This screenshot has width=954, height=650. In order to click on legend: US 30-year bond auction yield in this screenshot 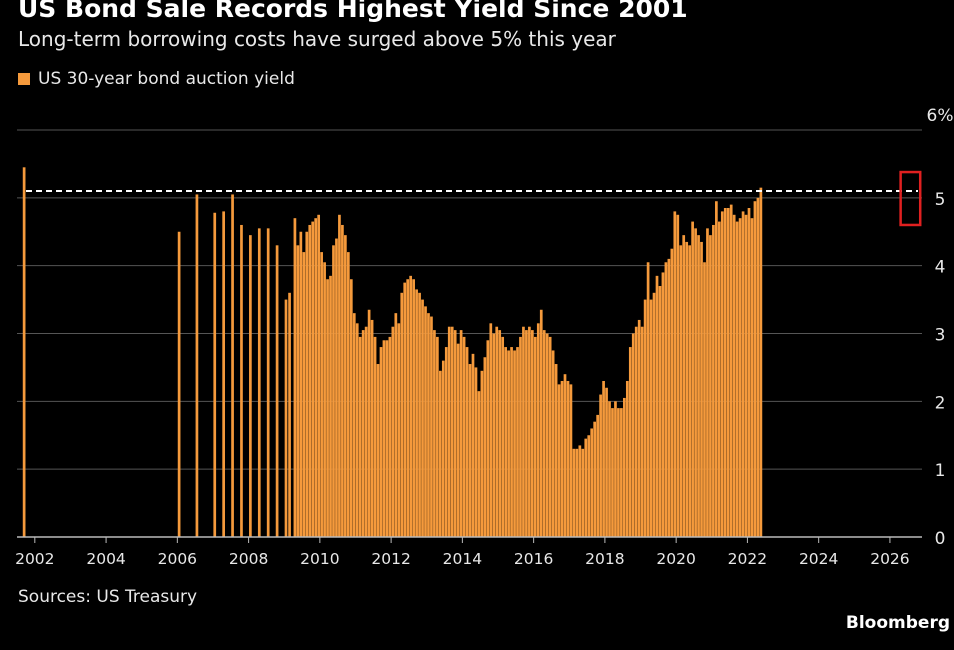, I will do `click(156, 79)`.